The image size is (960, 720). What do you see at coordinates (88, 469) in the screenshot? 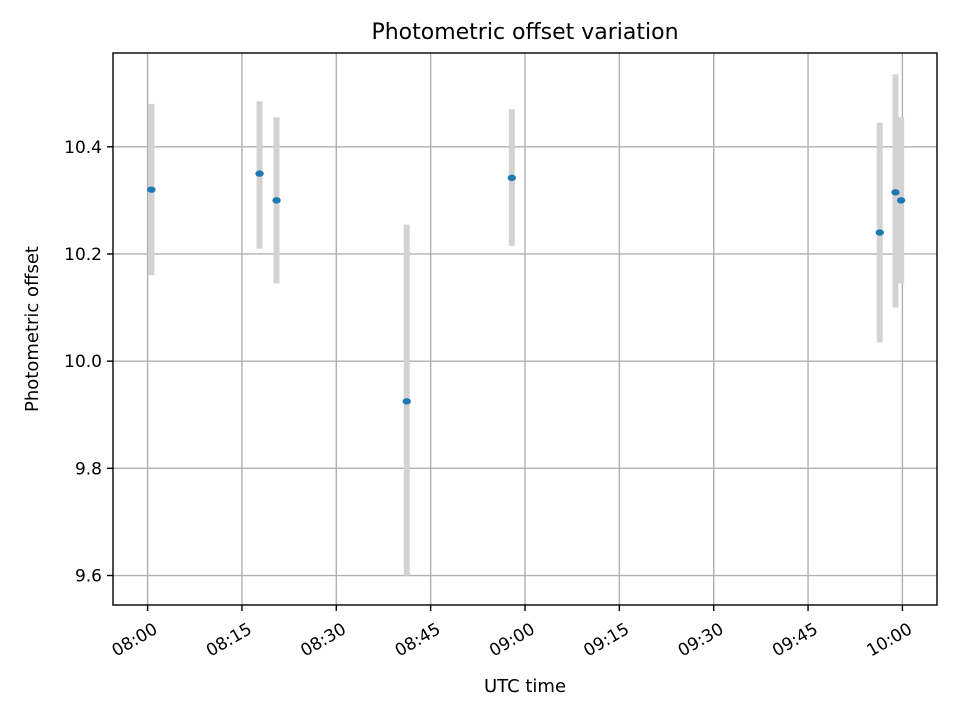
I see `y-tick-label: 9.8` at bounding box center [88, 469].